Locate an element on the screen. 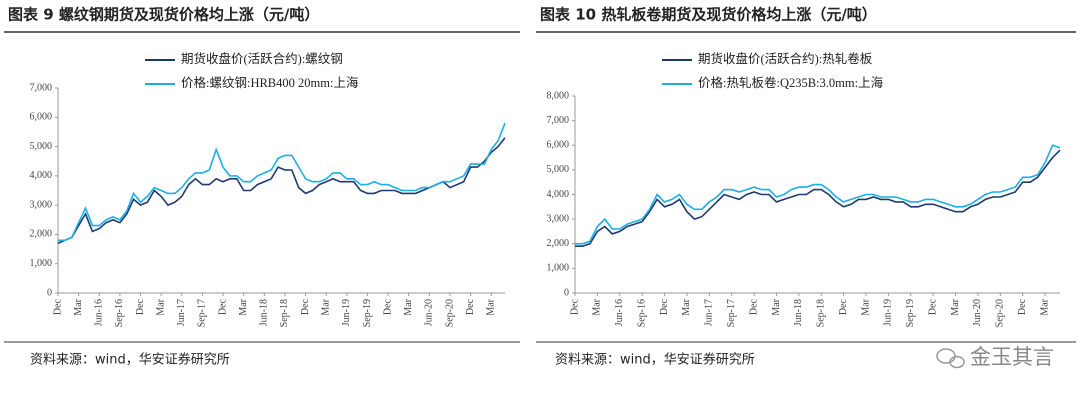  watermark: 金玉其言 is located at coordinates (1012, 357).